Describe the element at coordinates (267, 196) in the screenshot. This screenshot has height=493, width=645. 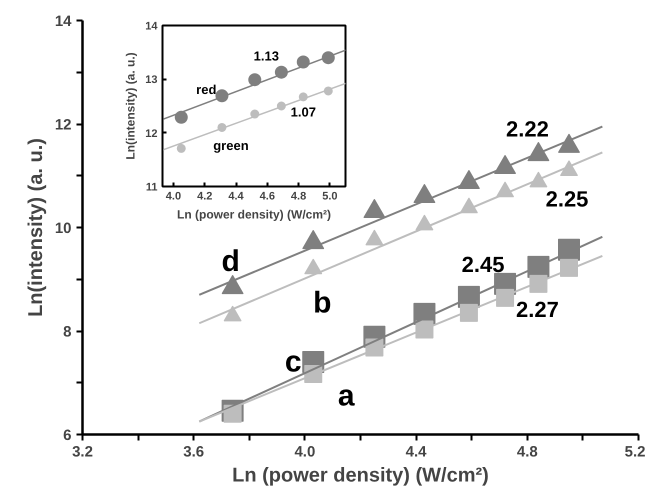
I see `x-tick-label: 4.6` at that location.